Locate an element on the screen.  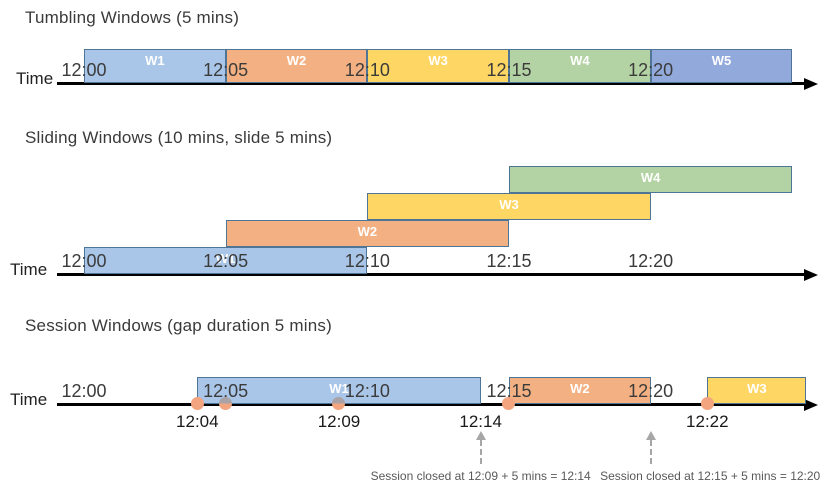
session-closed-note: Session closed at 12:15 + 5 mins = 12:20 is located at coordinates (710, 476).